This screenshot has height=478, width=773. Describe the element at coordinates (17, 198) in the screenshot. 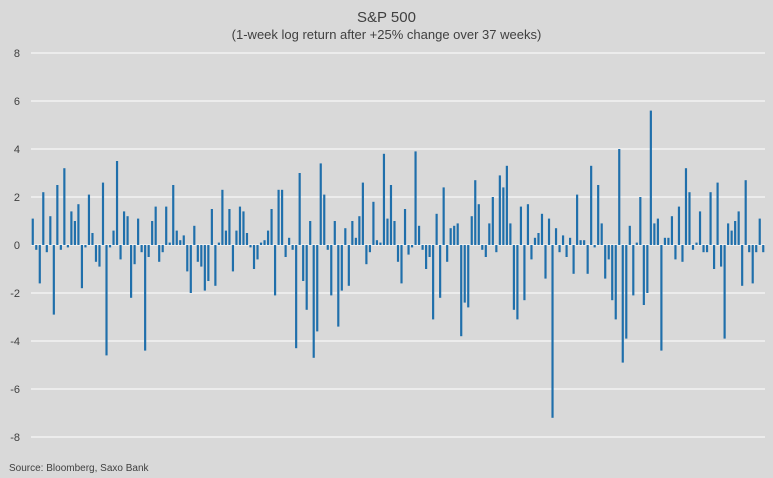

I see `y-tick-label: 2` at that location.